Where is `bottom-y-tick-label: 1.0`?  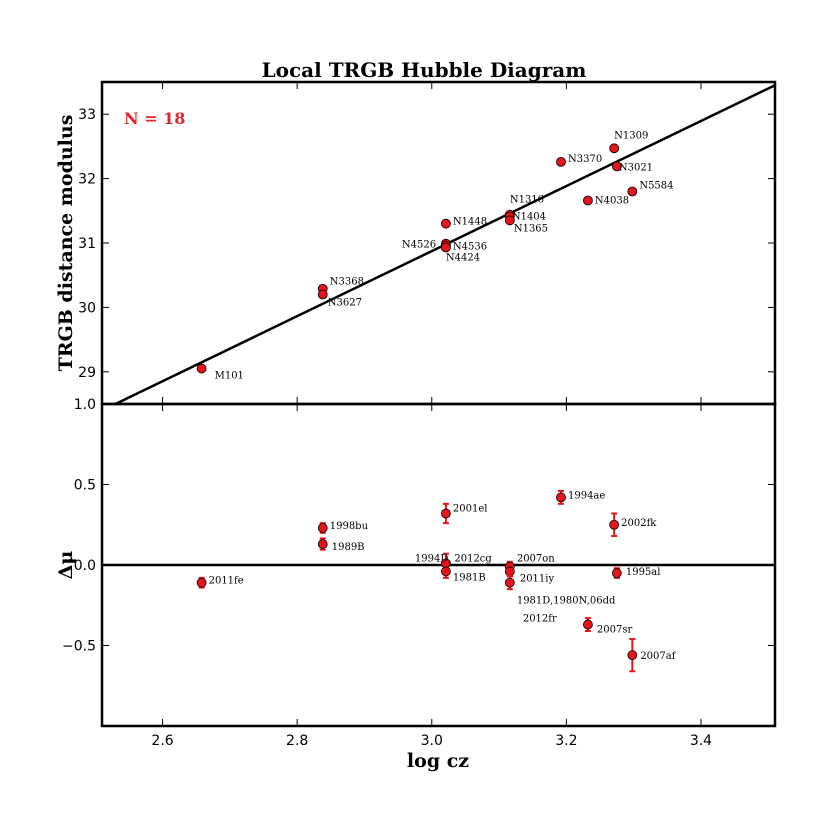 bottom-y-tick-label: 1.0 is located at coordinates (85, 405).